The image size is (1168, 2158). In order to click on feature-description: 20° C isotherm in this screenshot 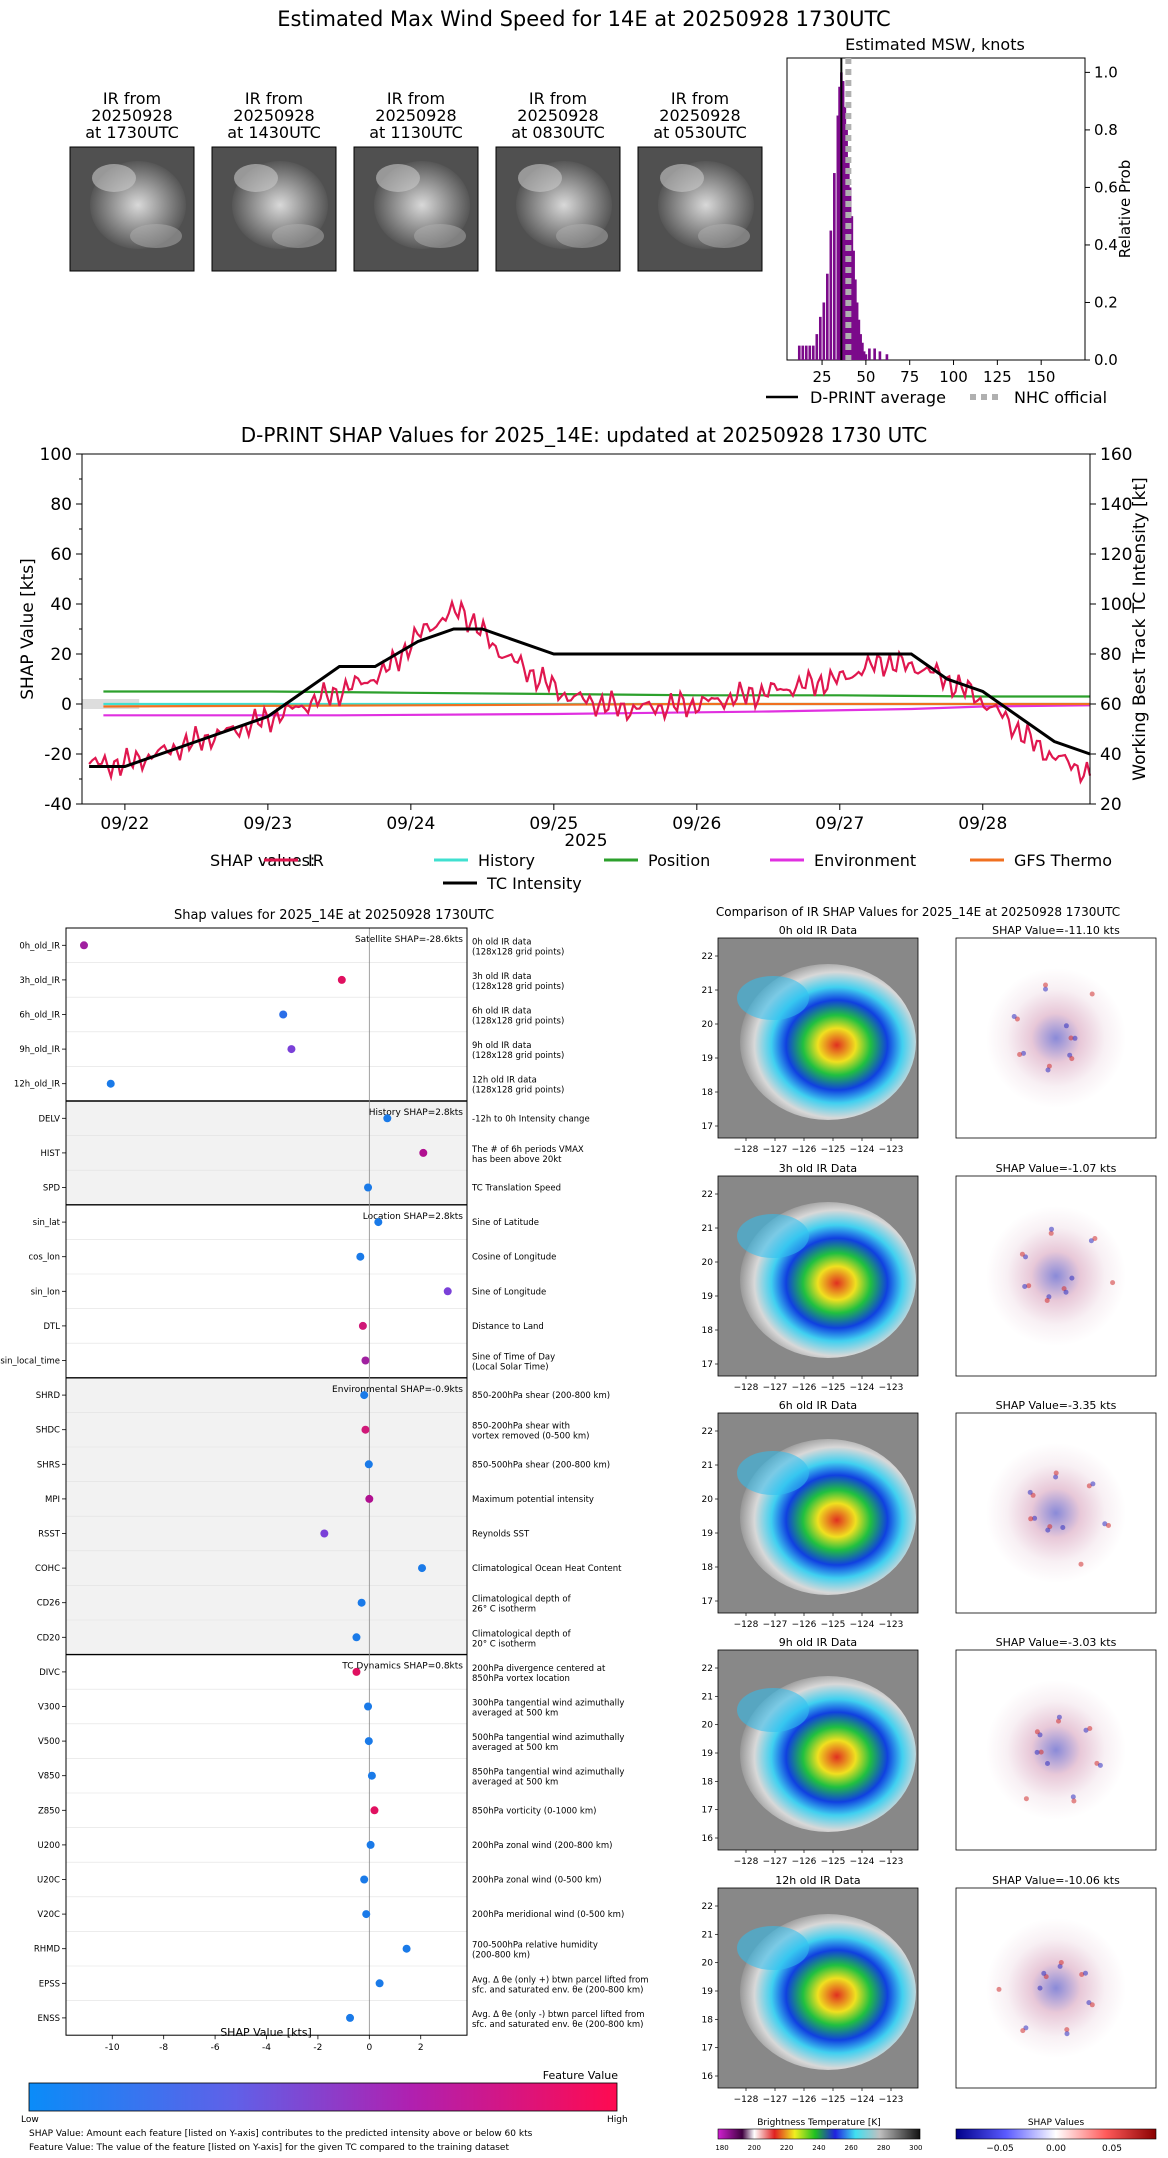, I will do `click(504, 1644)`.